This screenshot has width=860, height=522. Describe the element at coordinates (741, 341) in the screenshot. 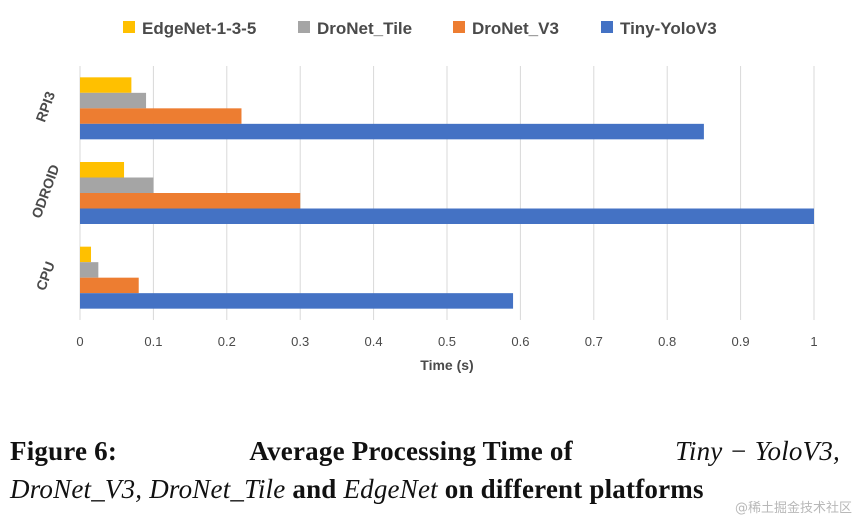

I see `x-tick-label: 0.9` at that location.